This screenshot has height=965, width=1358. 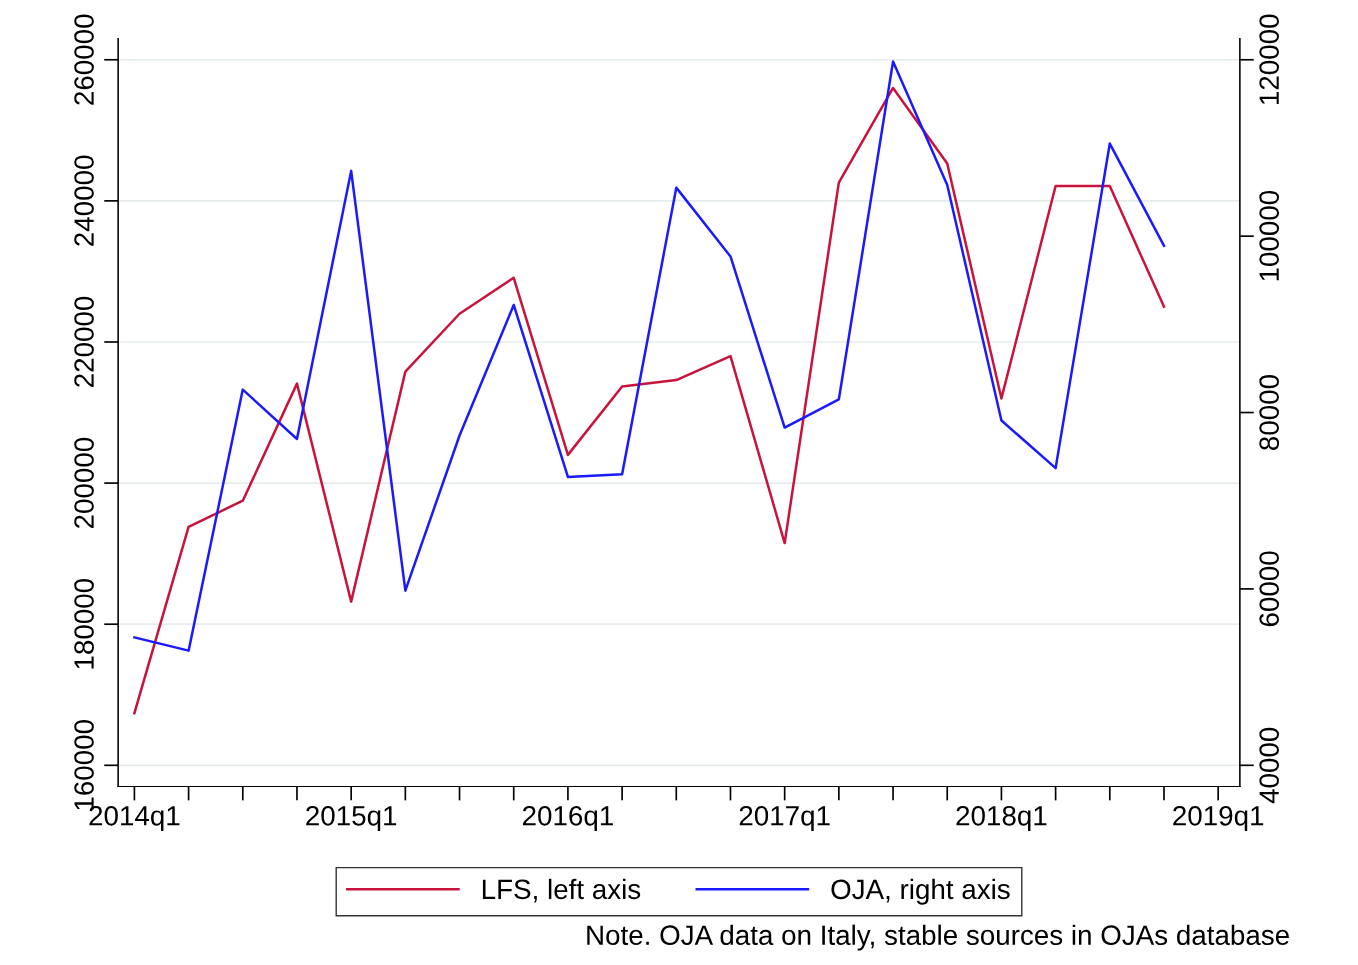 I want to click on y-tick-label: 220000, so click(x=84, y=341).